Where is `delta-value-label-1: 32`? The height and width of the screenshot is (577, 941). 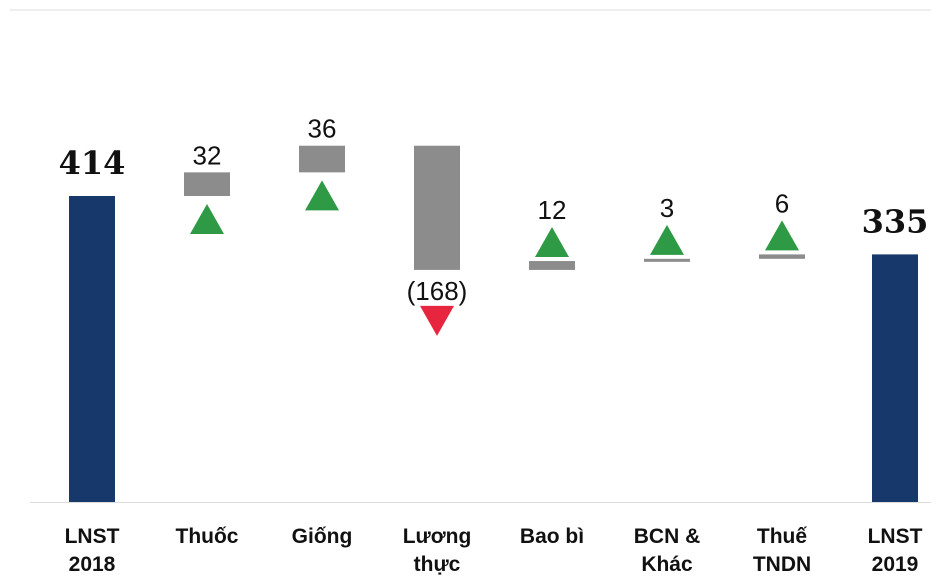 delta-value-label-1: 32 is located at coordinates (207, 155).